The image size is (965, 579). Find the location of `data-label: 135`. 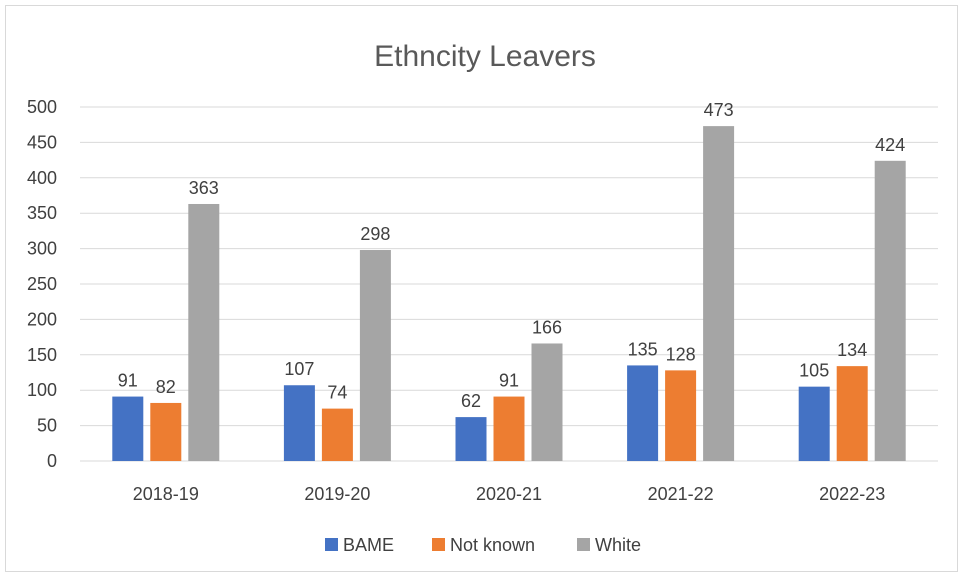

data-label: 135 is located at coordinates (643, 349).